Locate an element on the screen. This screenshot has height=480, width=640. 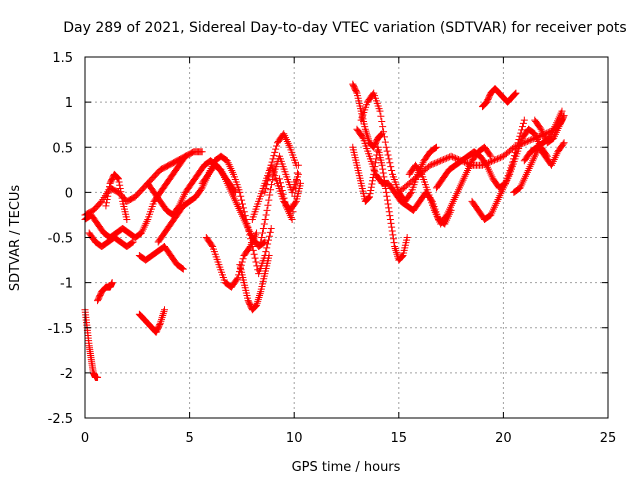
series-sat-bb is located at coordinates (539, 167).